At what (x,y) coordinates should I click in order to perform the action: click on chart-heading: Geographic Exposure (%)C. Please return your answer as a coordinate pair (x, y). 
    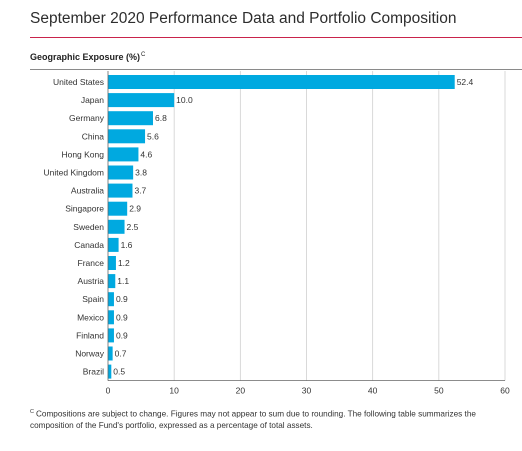
    Looking at the image, I should click on (87, 57).